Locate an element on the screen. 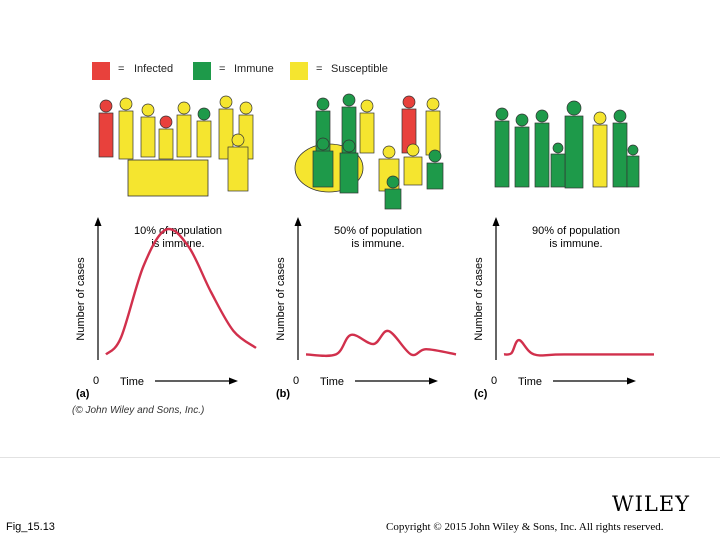  panel-letter: (a) is located at coordinates (83, 394).